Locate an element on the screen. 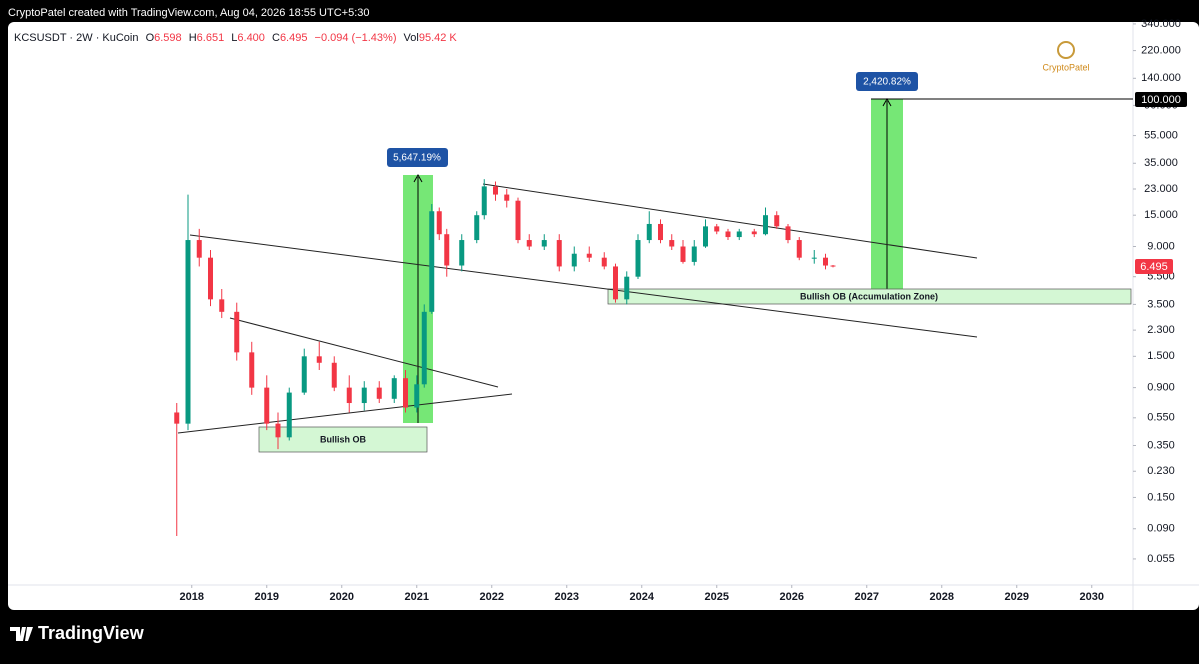 The image size is (1199, 664). ohlc-value: 6.598 is located at coordinates (168, 38).